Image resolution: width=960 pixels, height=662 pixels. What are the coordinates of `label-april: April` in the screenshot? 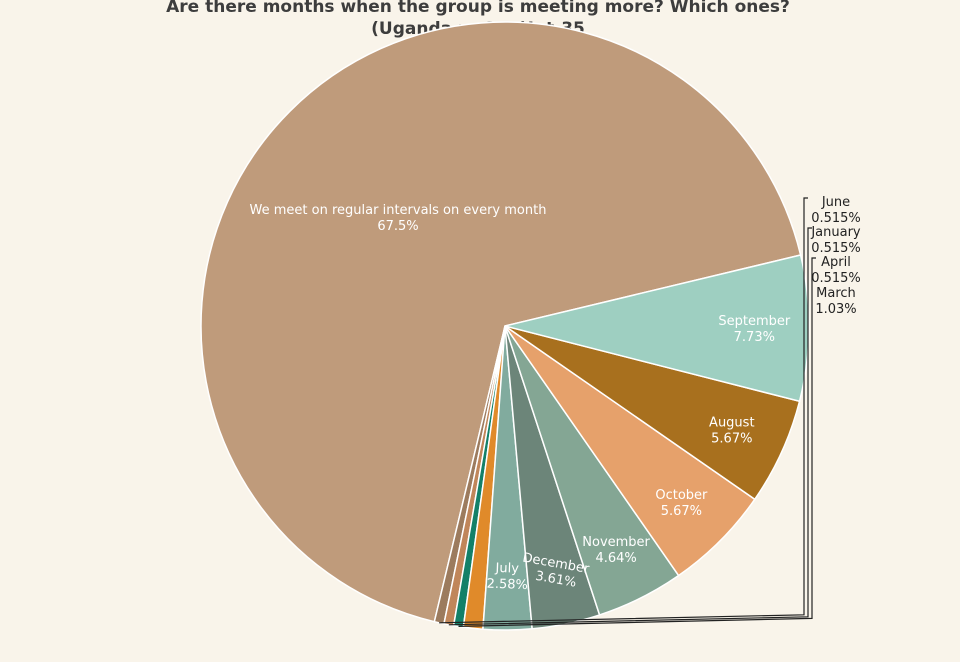 It's located at (836, 262).